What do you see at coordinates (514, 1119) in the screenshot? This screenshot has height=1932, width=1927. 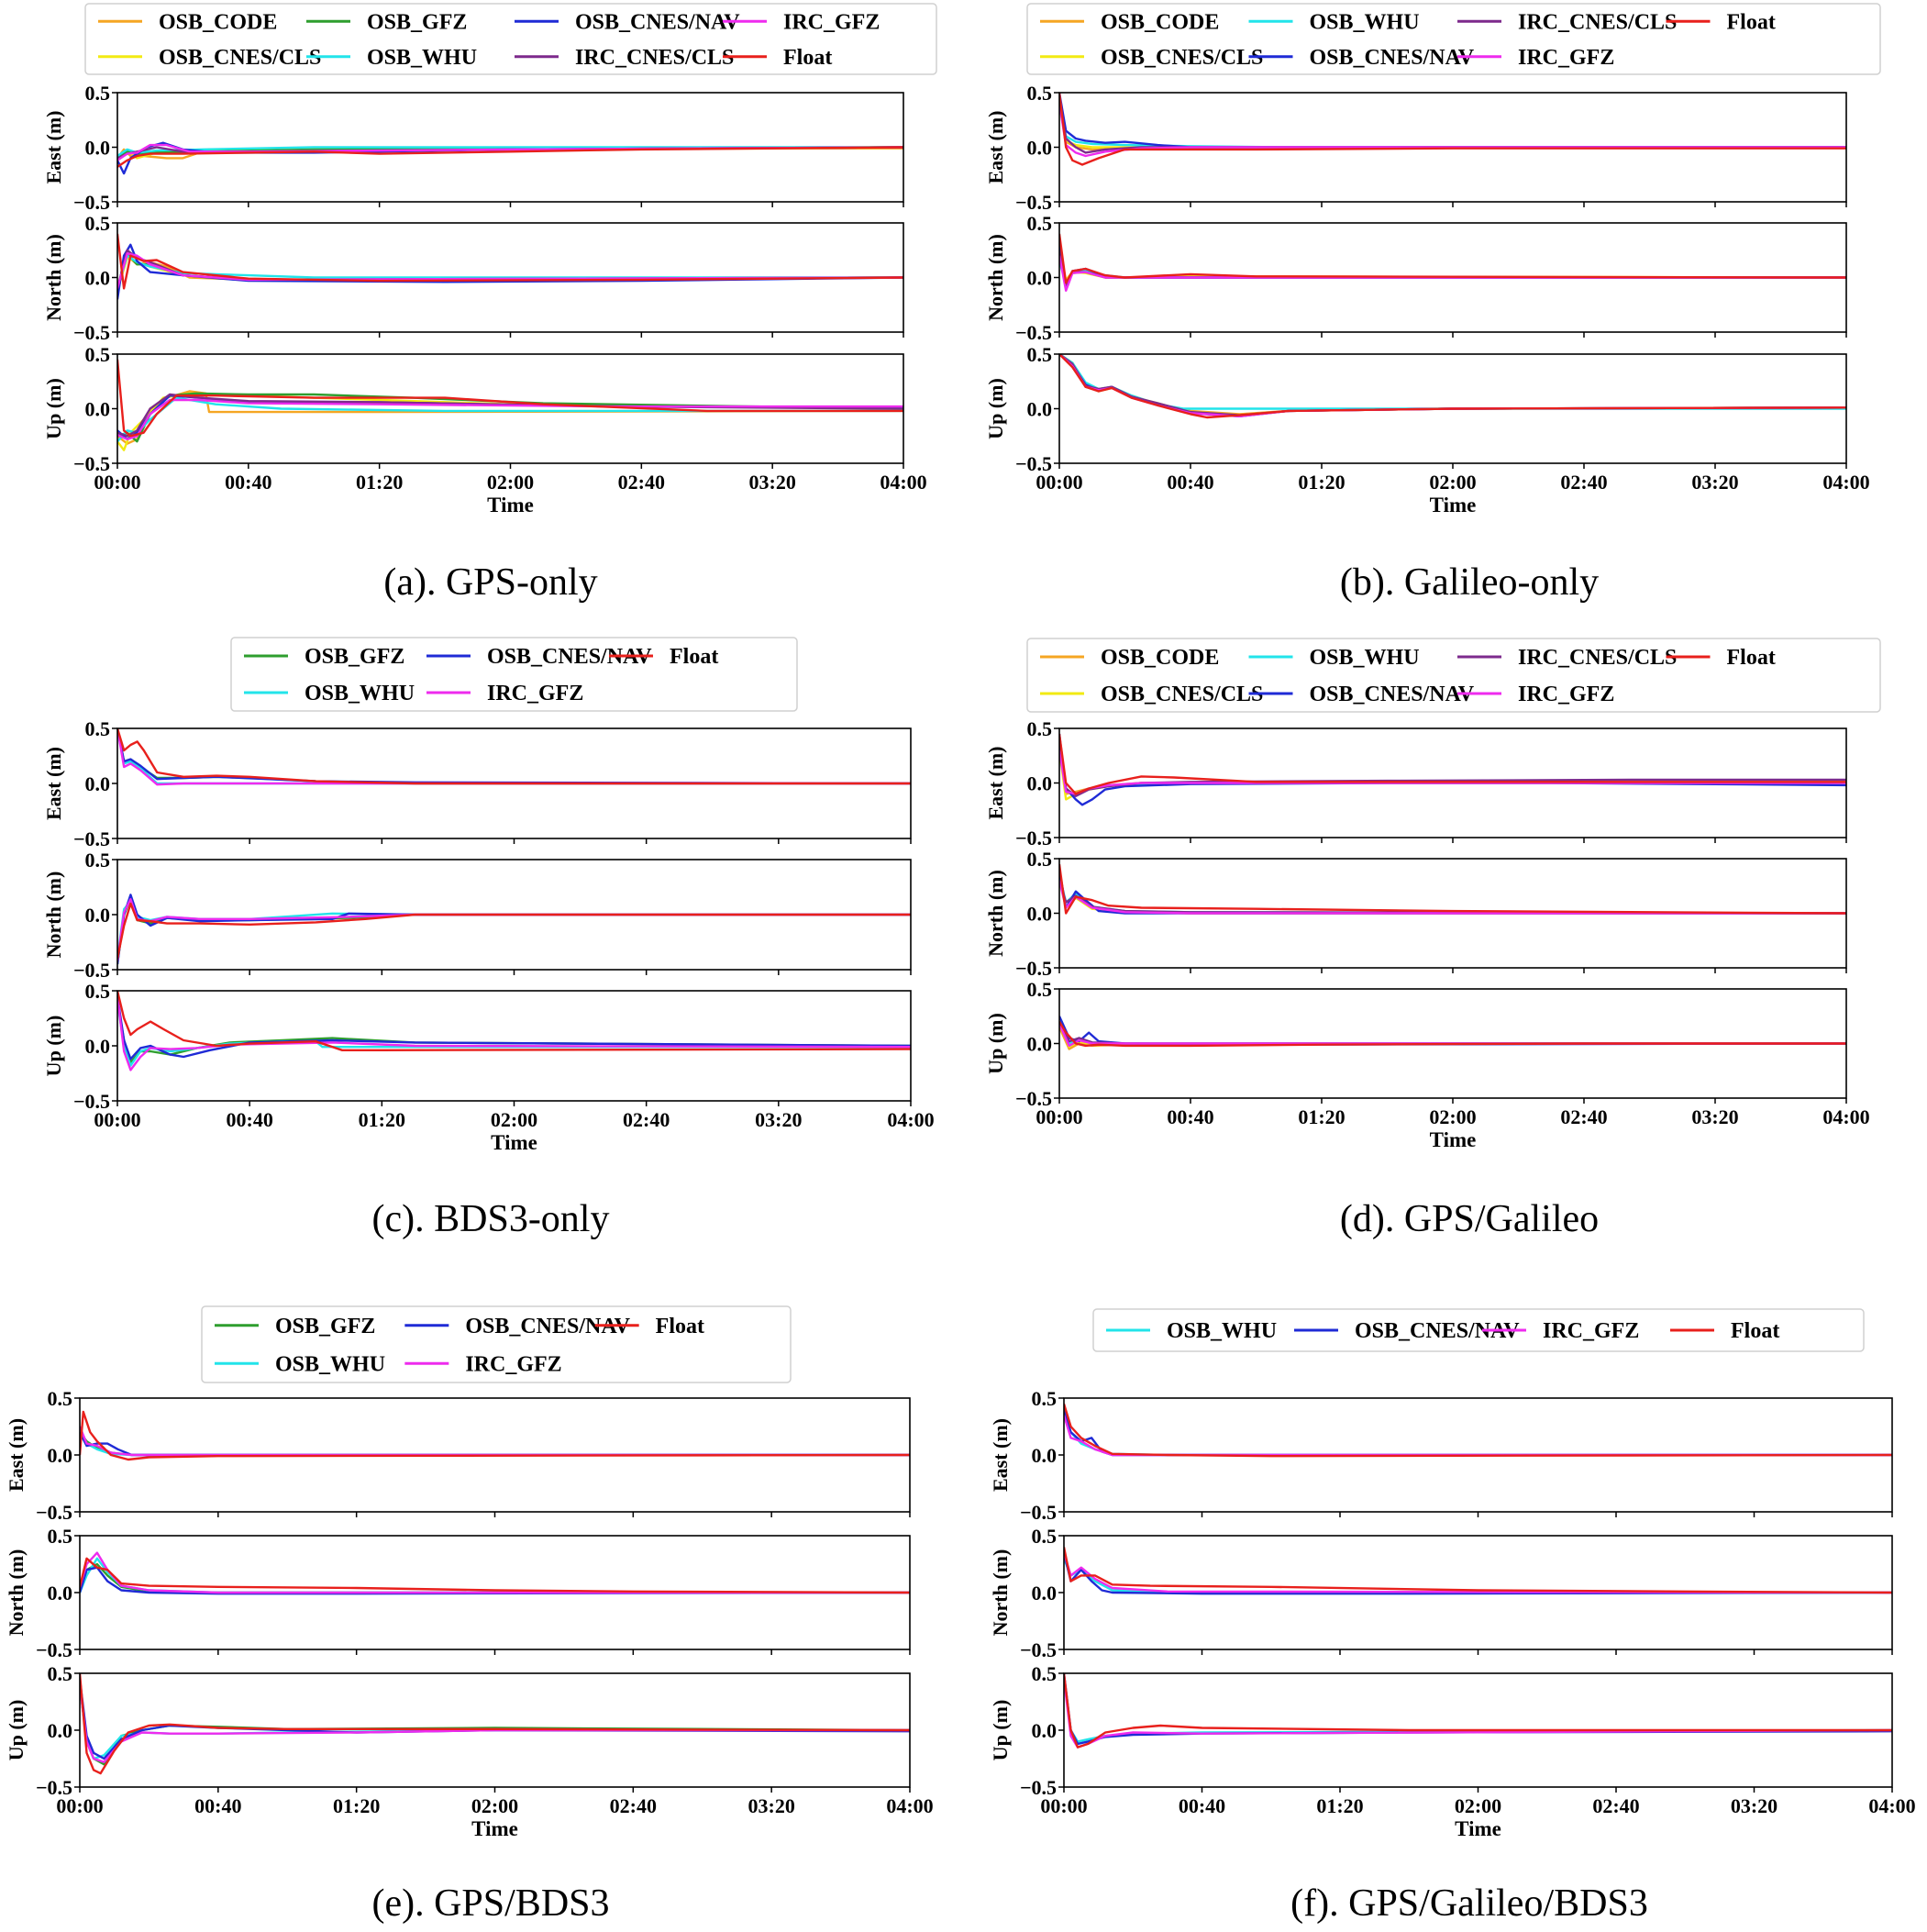 I see `x-tick-label: 02:00` at bounding box center [514, 1119].